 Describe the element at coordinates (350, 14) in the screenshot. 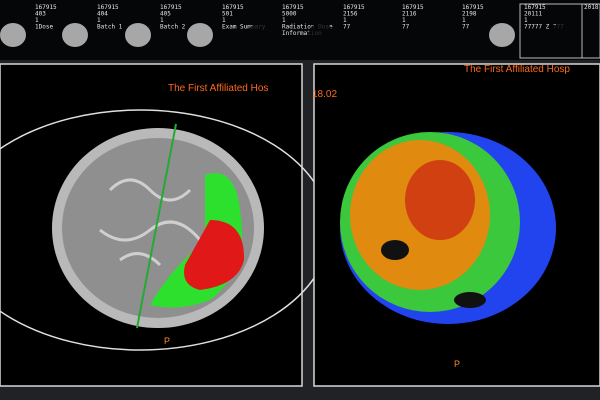

I see `thumbnail-label: 2156` at that location.